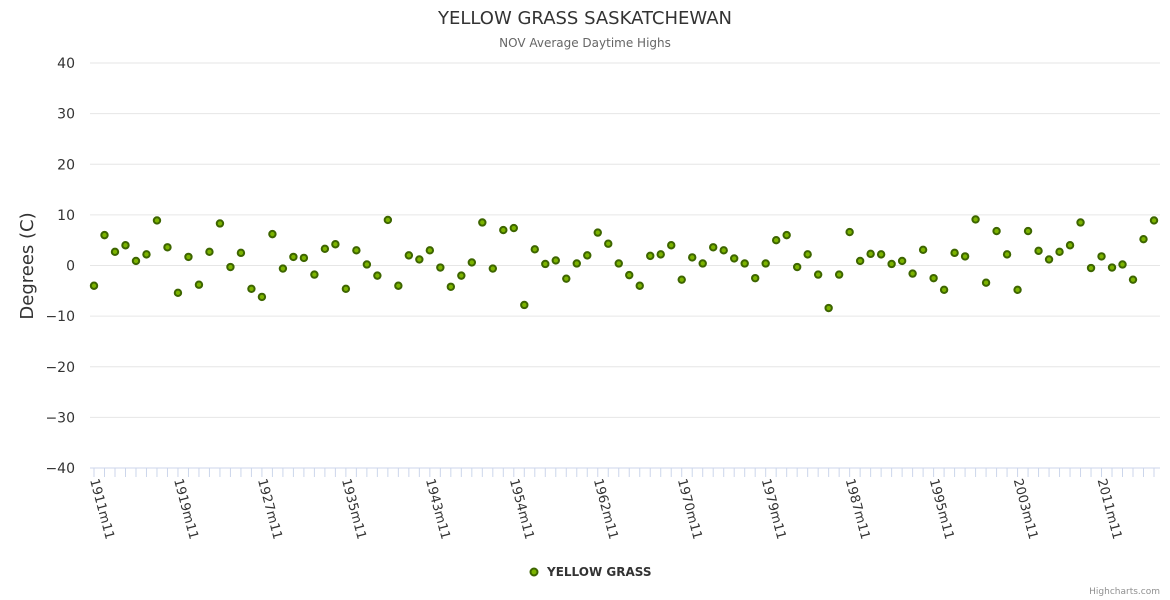 The width and height of the screenshot is (1170, 600). Describe the element at coordinates (1124, 592) in the screenshot. I see `credits-link: Highcharts.com` at that location.